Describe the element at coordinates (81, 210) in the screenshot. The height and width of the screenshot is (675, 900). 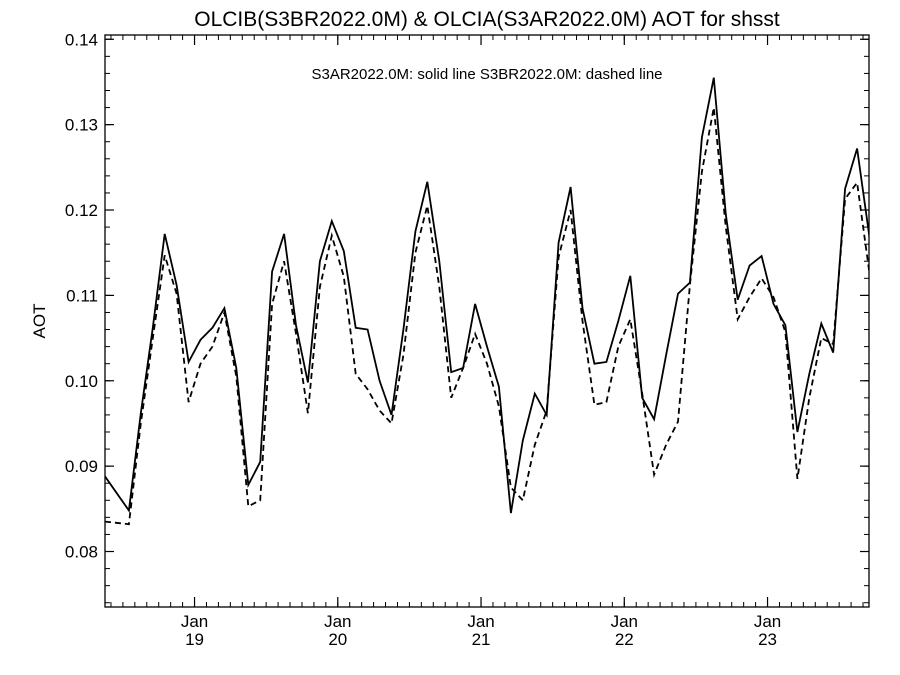
I see `y-tick-label: 0.12` at that location.